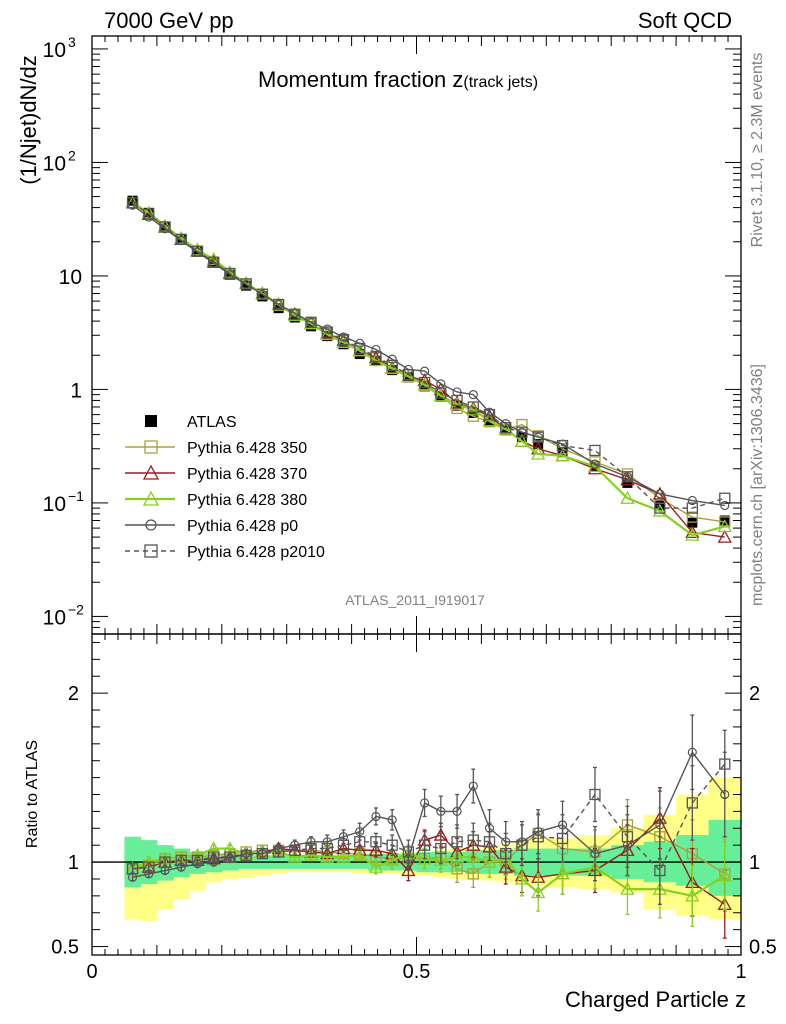 This screenshot has height=1024, width=786. I want to click on x-tick-label: 0, so click(91, 972).